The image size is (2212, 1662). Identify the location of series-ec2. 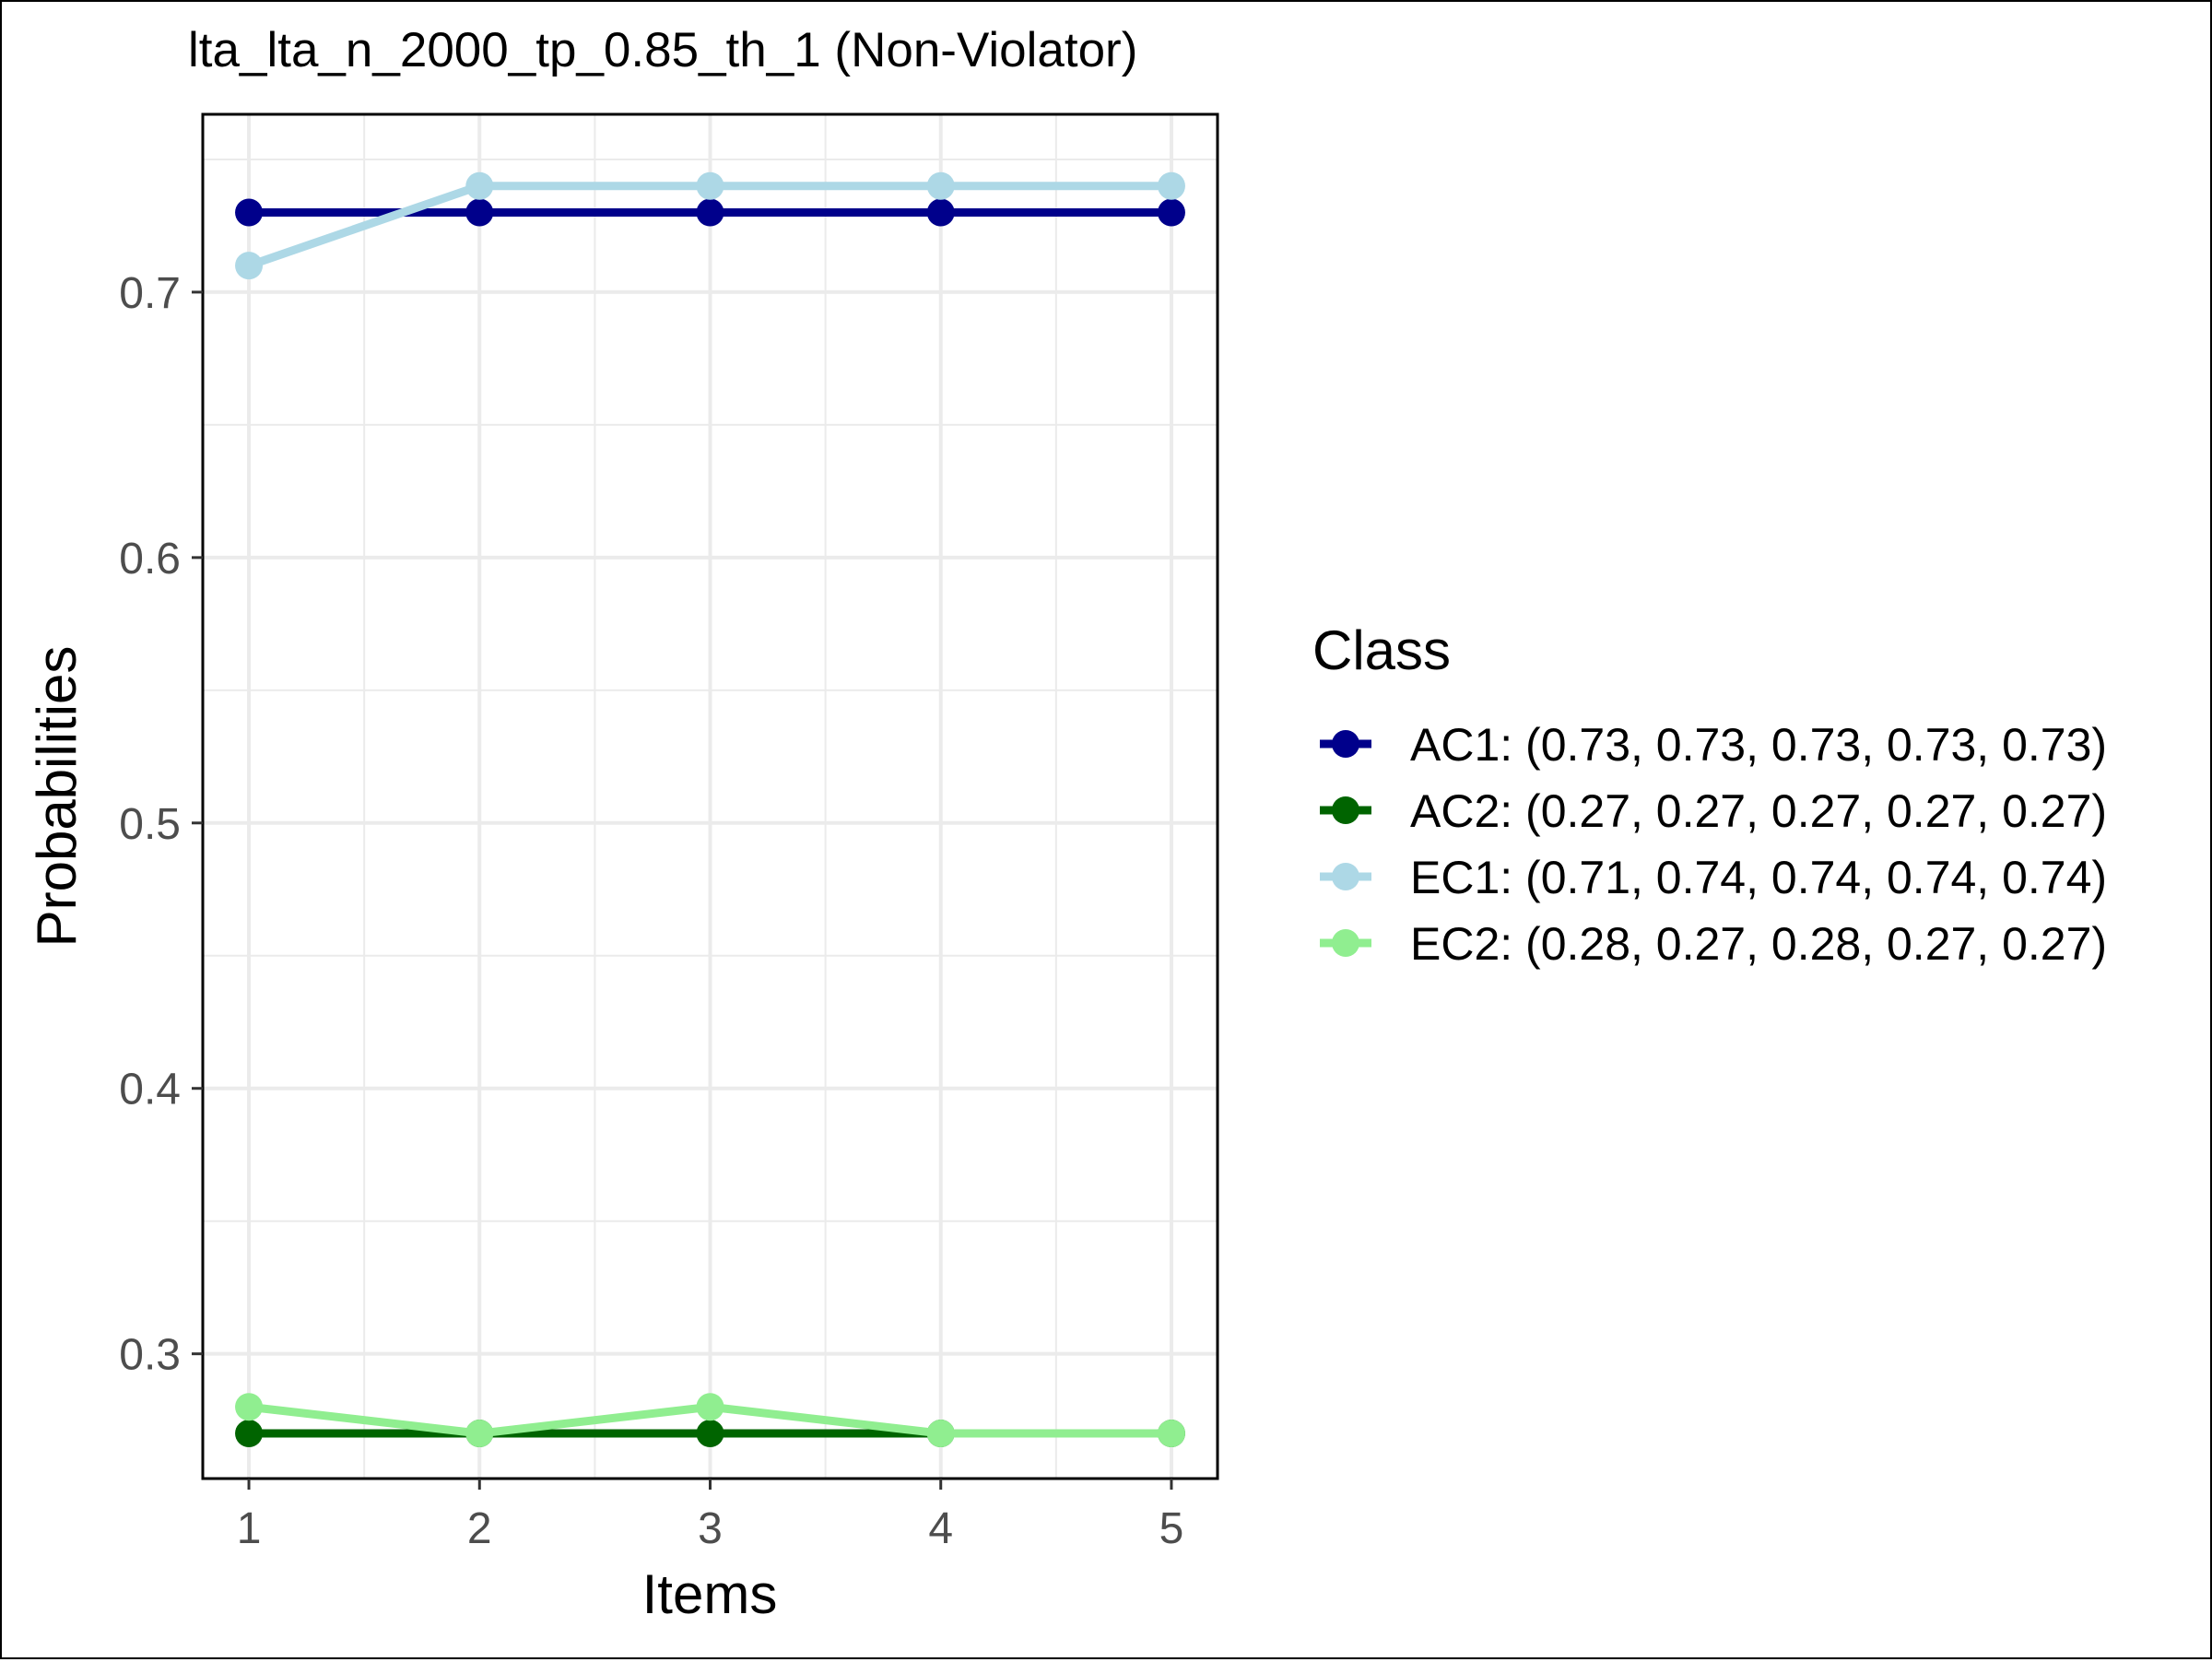
(710, 1420).